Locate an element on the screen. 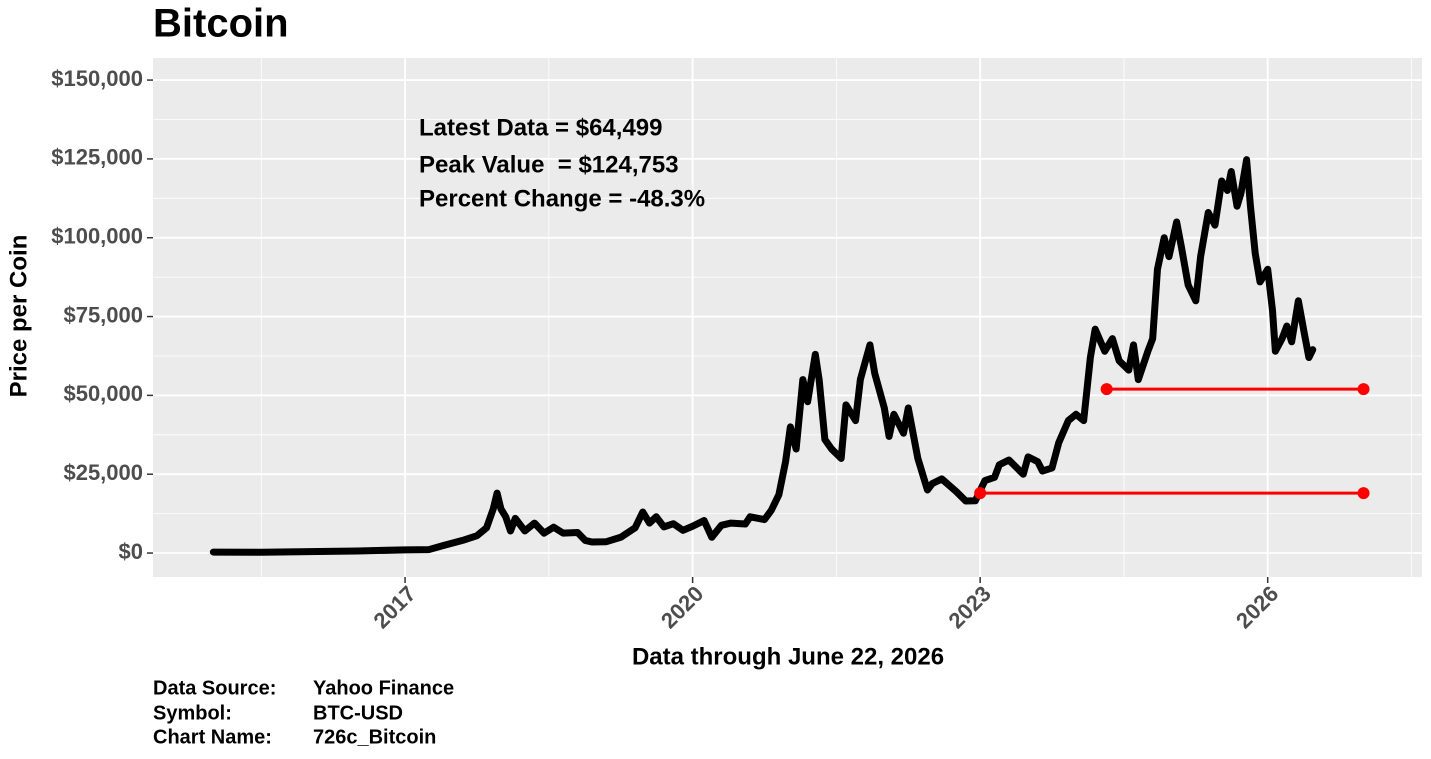 Image resolution: width=1431 pixels, height=759 pixels. y-tick-label: $0 is located at coordinates (131, 551).